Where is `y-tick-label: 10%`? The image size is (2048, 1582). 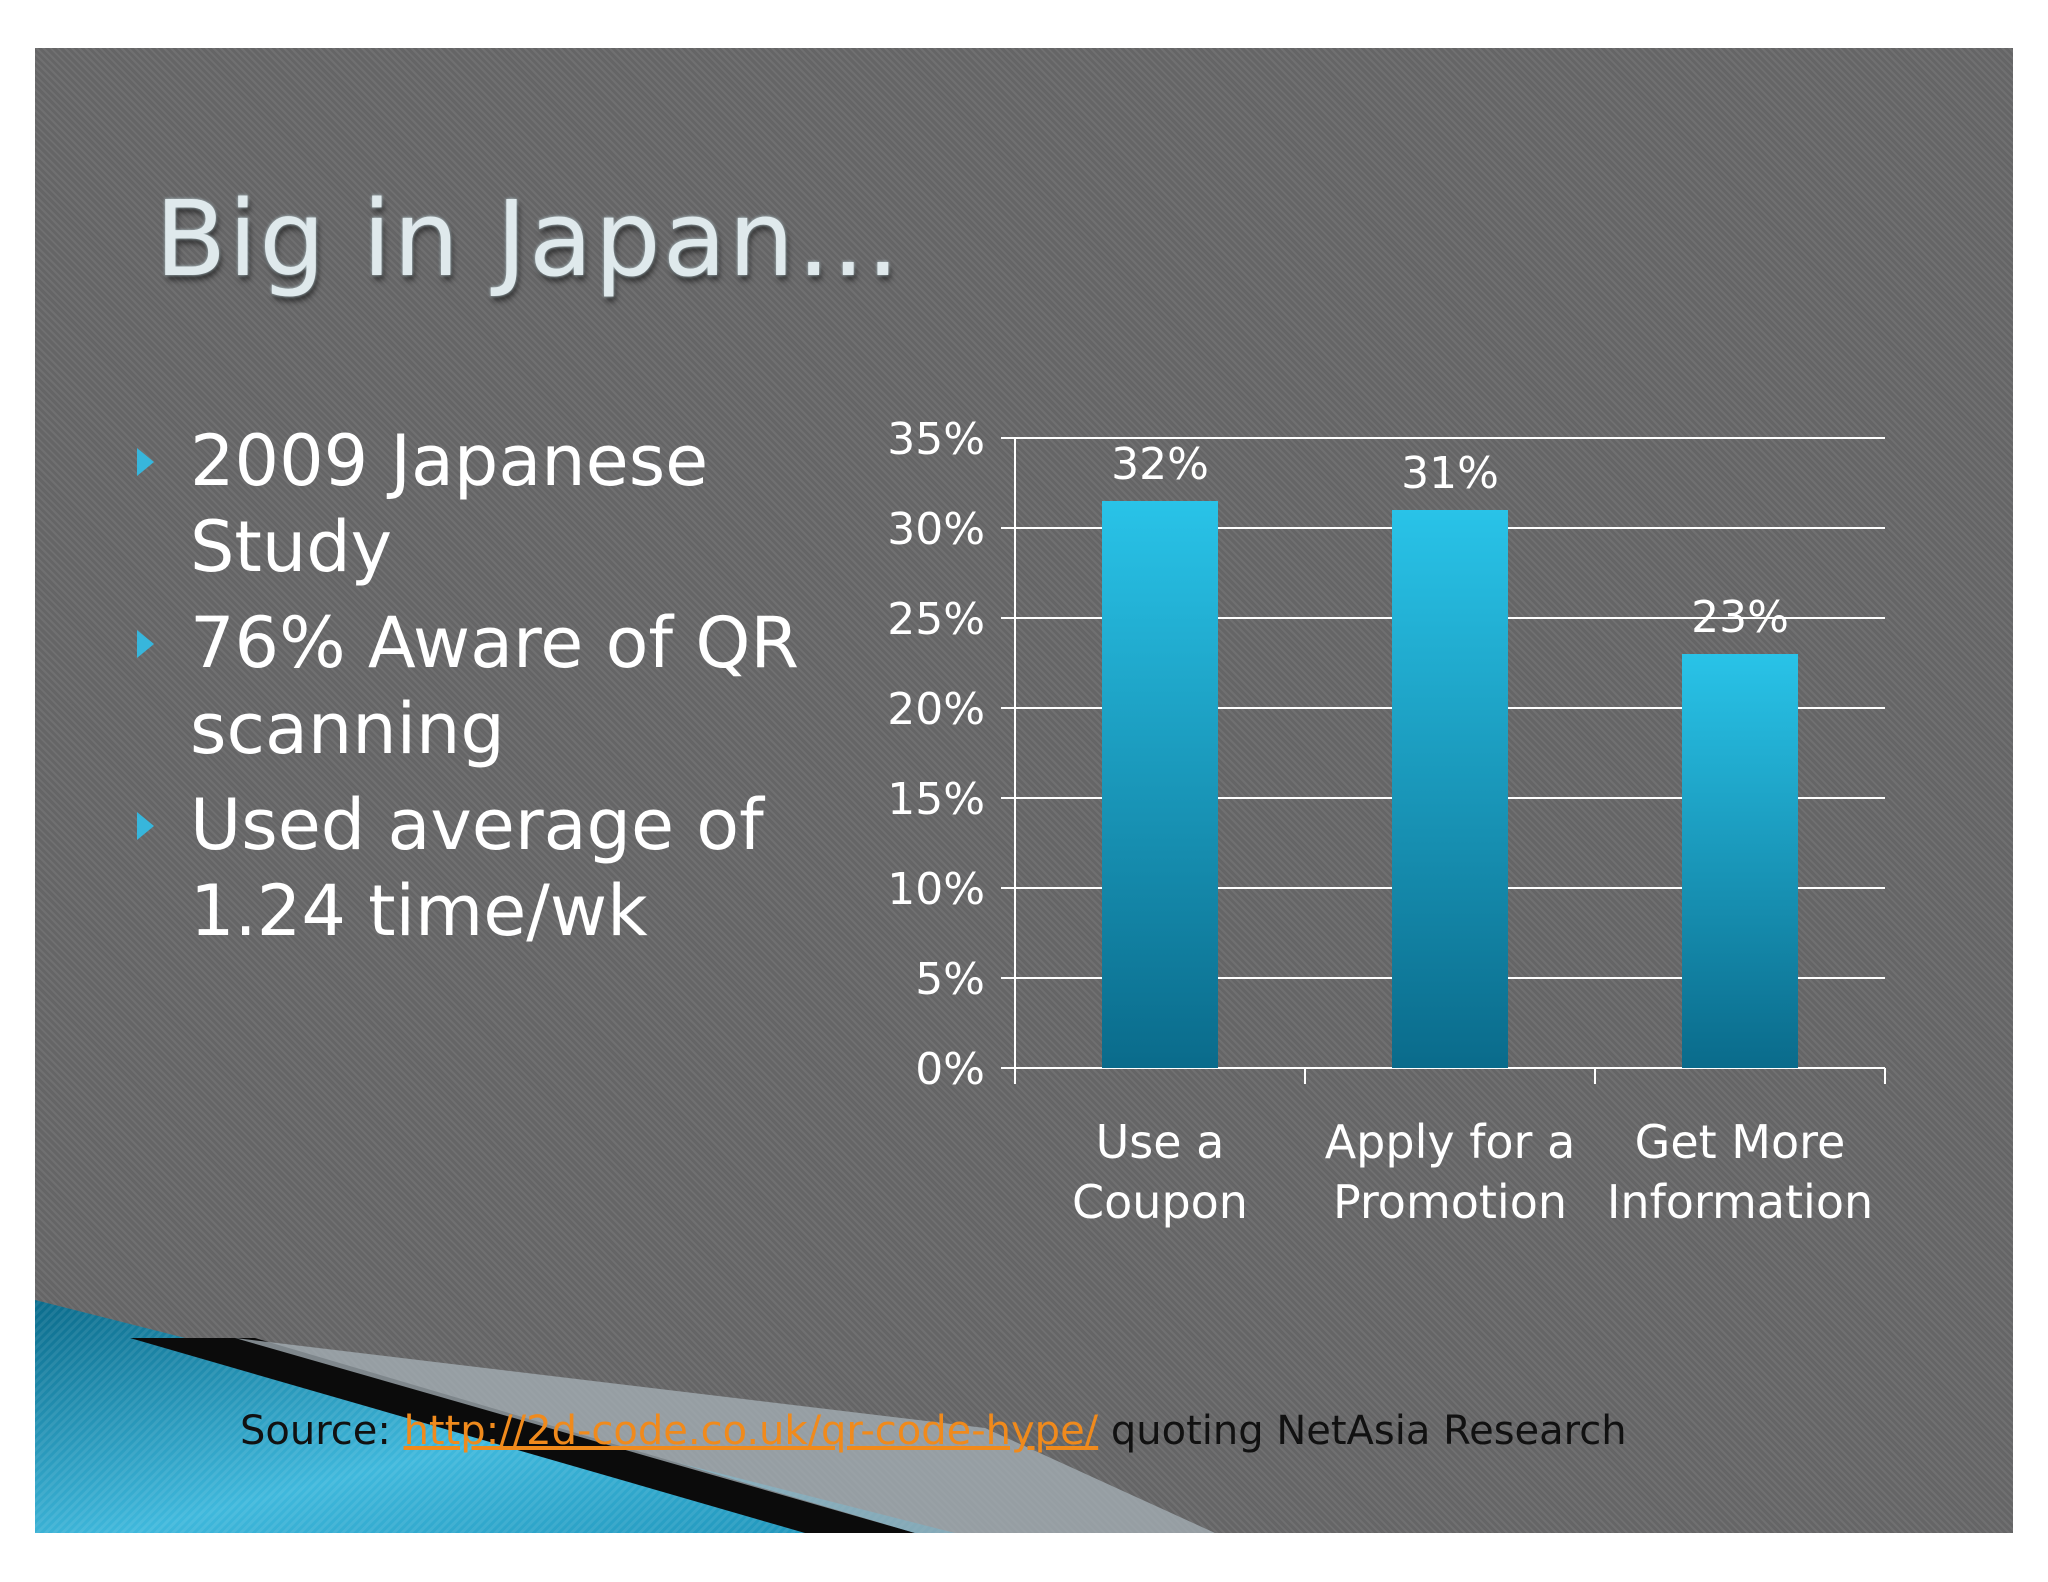 y-tick-label: 10% is located at coordinates (936, 889).